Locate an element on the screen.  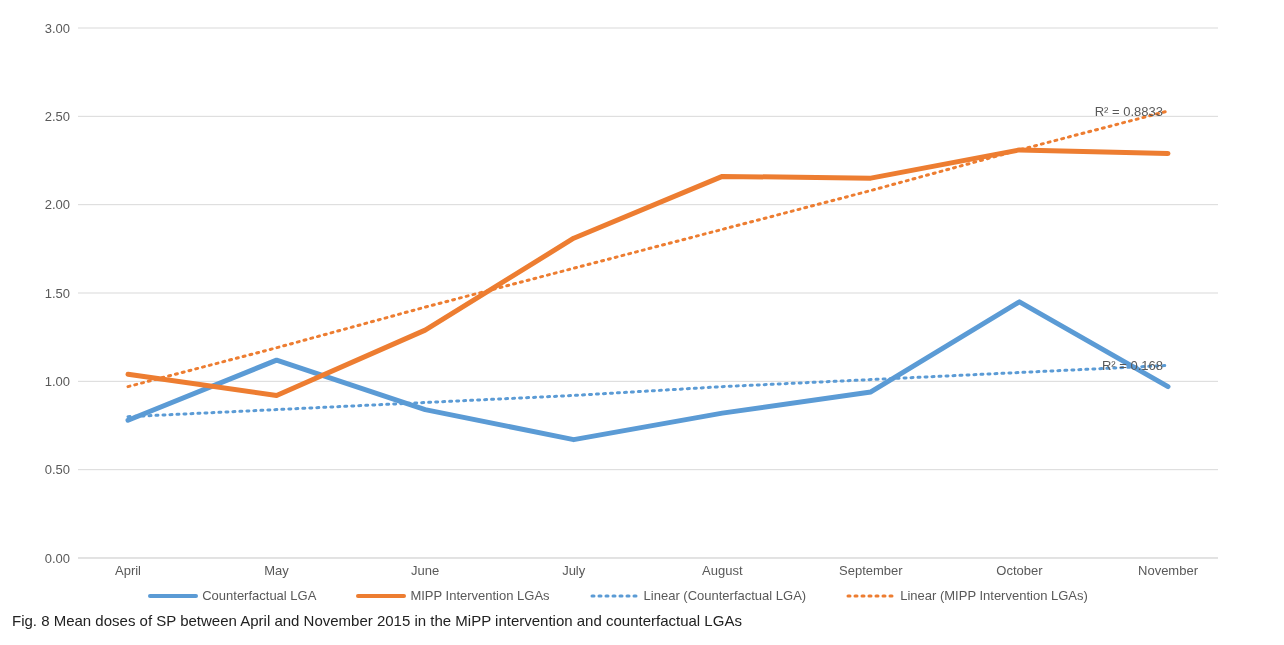
legend-label: Linear (MIPP Intervention LGAs) is located at coordinates (993, 595).